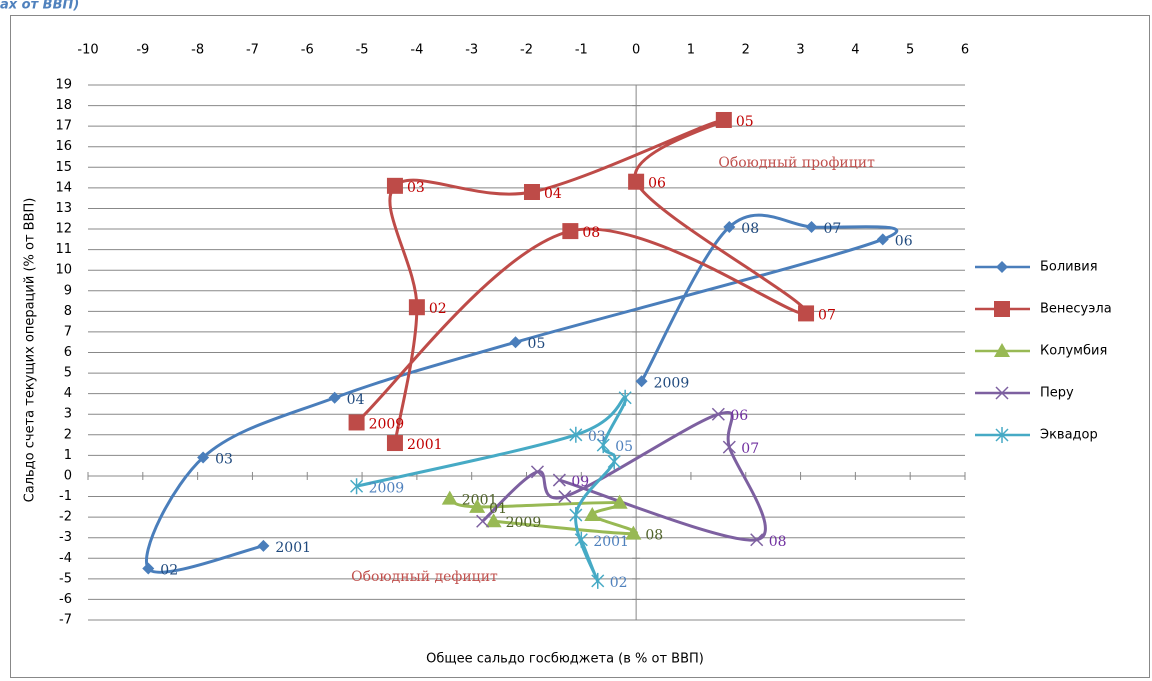 Image resolution: width=1152 pixels, height=681 pixels. What do you see at coordinates (68, 331) in the screenshot?
I see `y-tick-label: 7` at bounding box center [68, 331].